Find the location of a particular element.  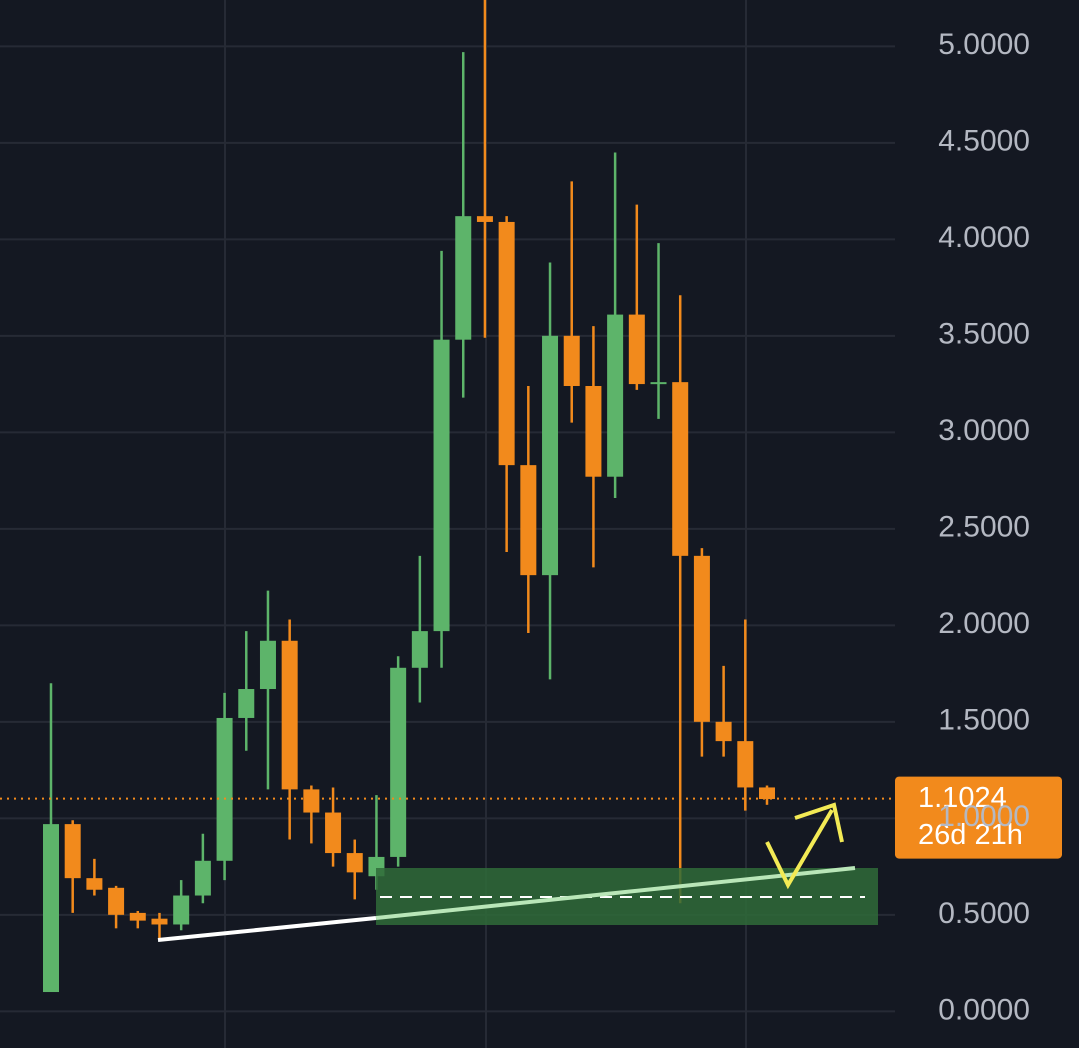

last-price-box is located at coordinates (978, 817).